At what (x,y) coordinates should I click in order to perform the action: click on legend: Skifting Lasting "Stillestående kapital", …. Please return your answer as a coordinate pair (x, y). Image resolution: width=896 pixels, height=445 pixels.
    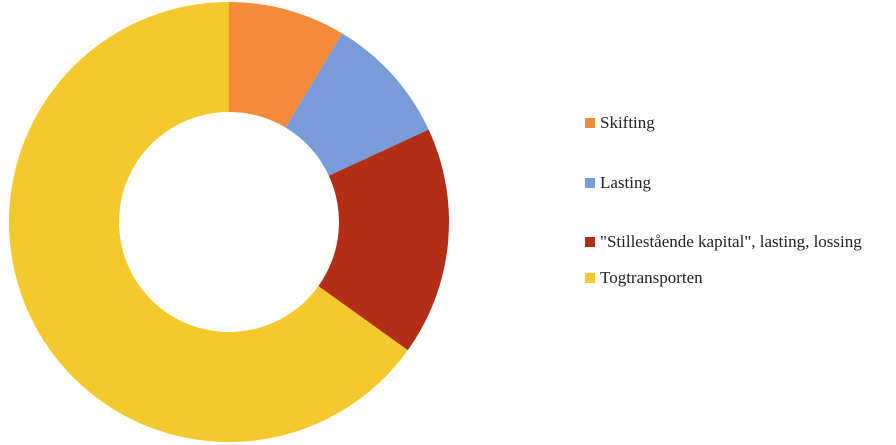
    Looking at the image, I should click on (740, 200).